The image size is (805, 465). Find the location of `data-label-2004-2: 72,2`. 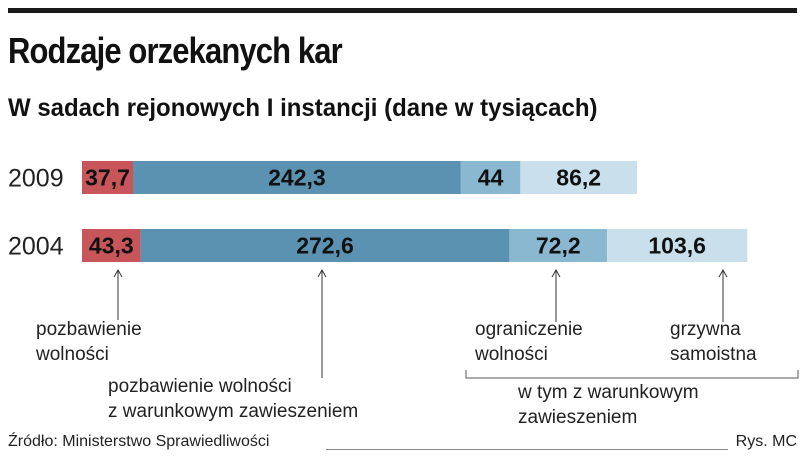

data-label-2004-2: 72,2 is located at coordinates (558, 246).